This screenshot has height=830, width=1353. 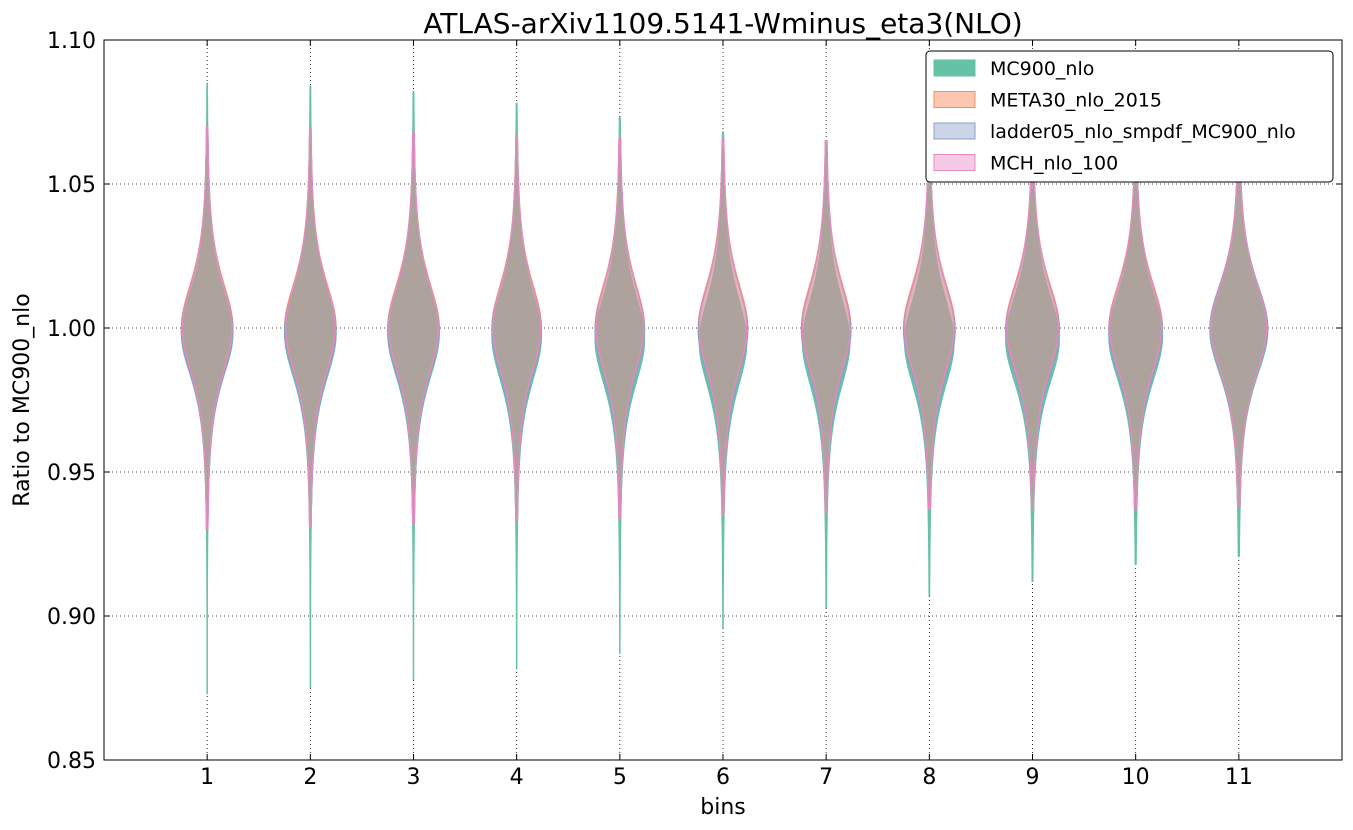 What do you see at coordinates (620, 777) in the screenshot?
I see `x-tick-label: 5` at bounding box center [620, 777].